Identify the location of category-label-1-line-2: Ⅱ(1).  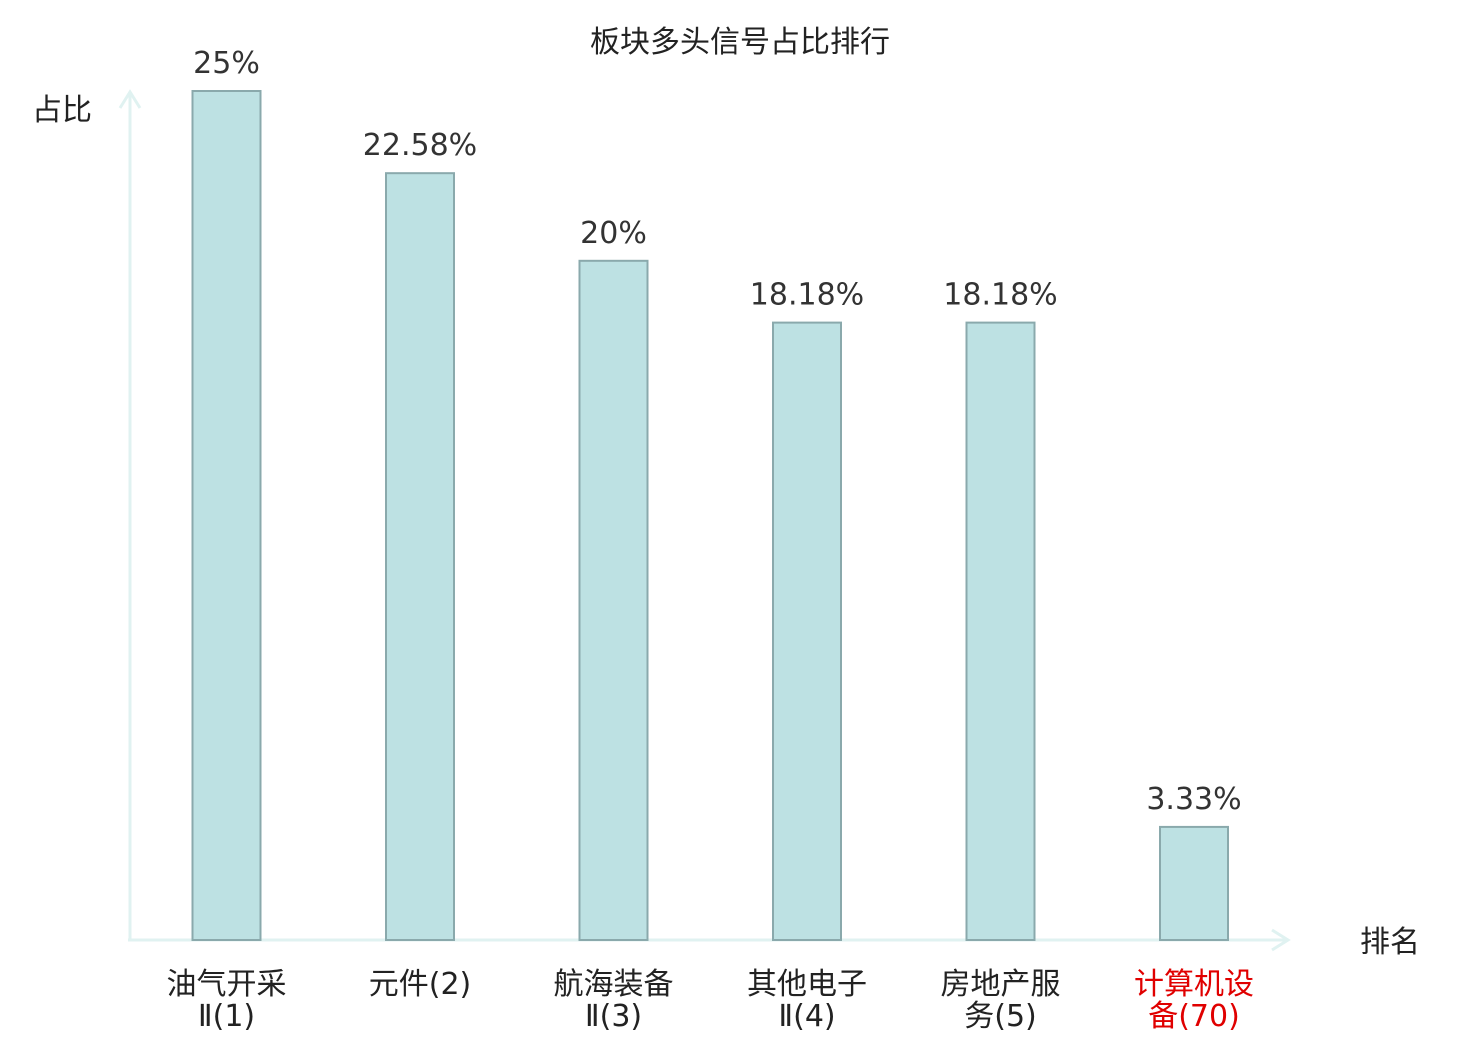
(226, 1016).